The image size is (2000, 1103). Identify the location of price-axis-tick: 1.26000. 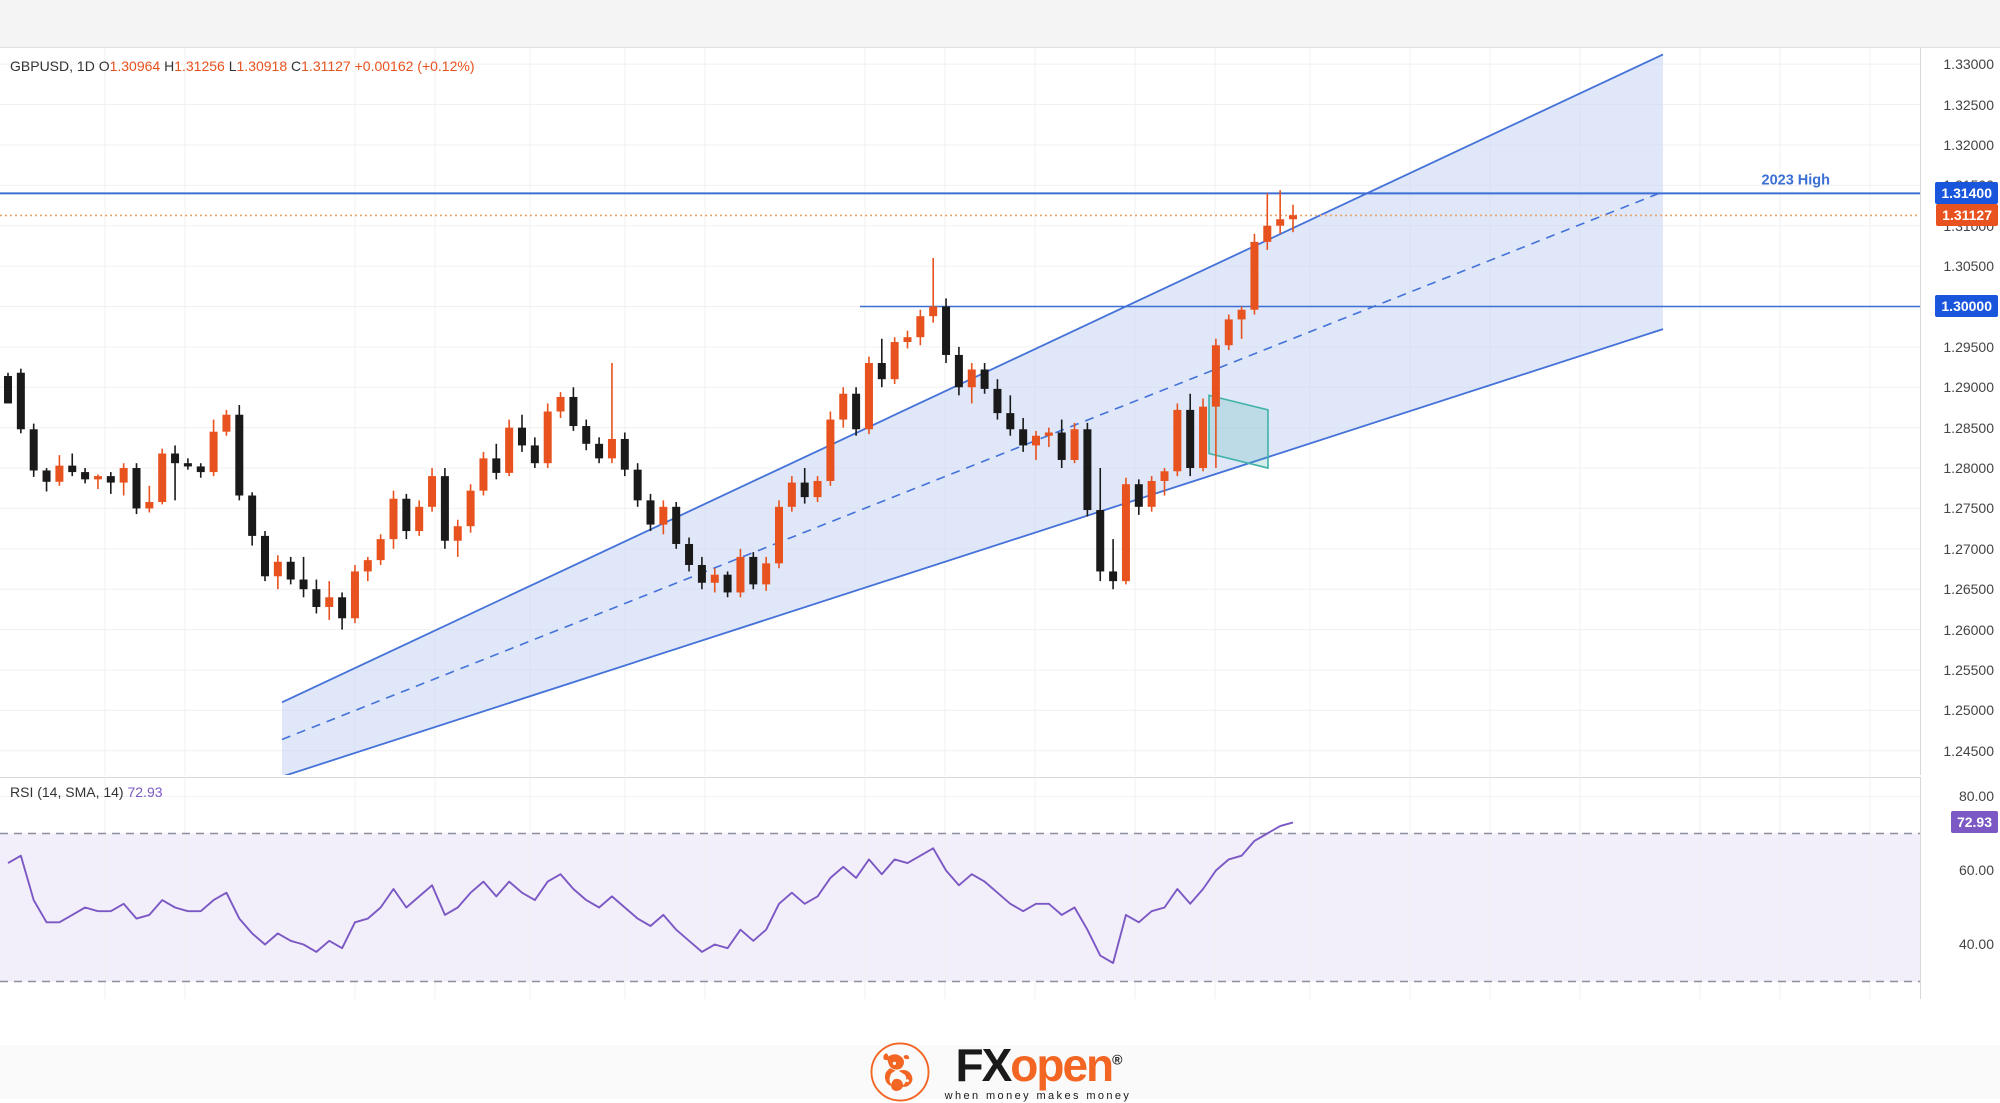
(1968, 629).